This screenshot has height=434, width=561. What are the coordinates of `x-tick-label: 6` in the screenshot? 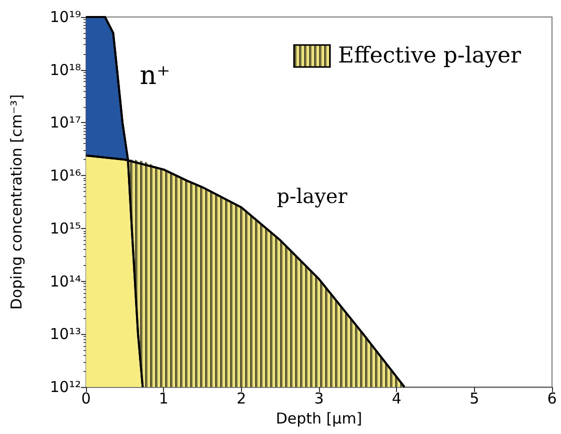 It's located at (552, 399).